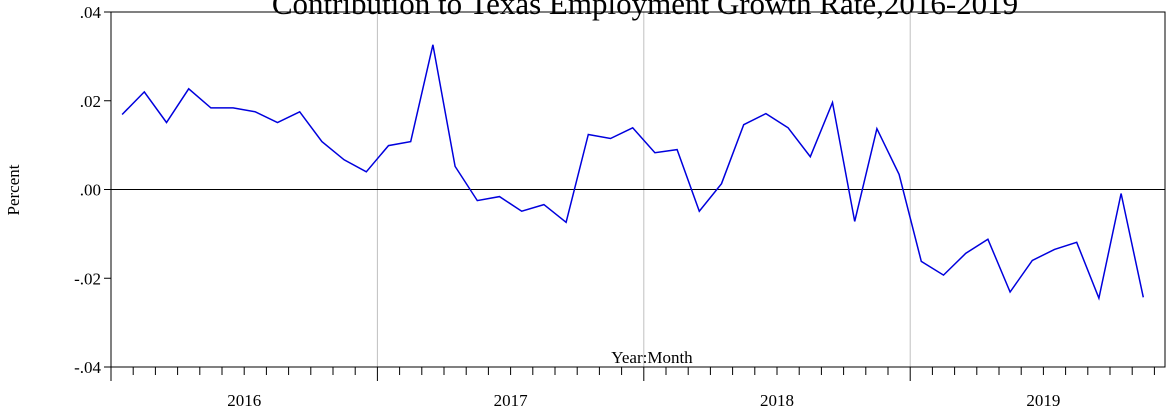 The width and height of the screenshot is (1173, 413). What do you see at coordinates (87, 278) in the screenshot?
I see `y-tick-label: -.02` at bounding box center [87, 278].